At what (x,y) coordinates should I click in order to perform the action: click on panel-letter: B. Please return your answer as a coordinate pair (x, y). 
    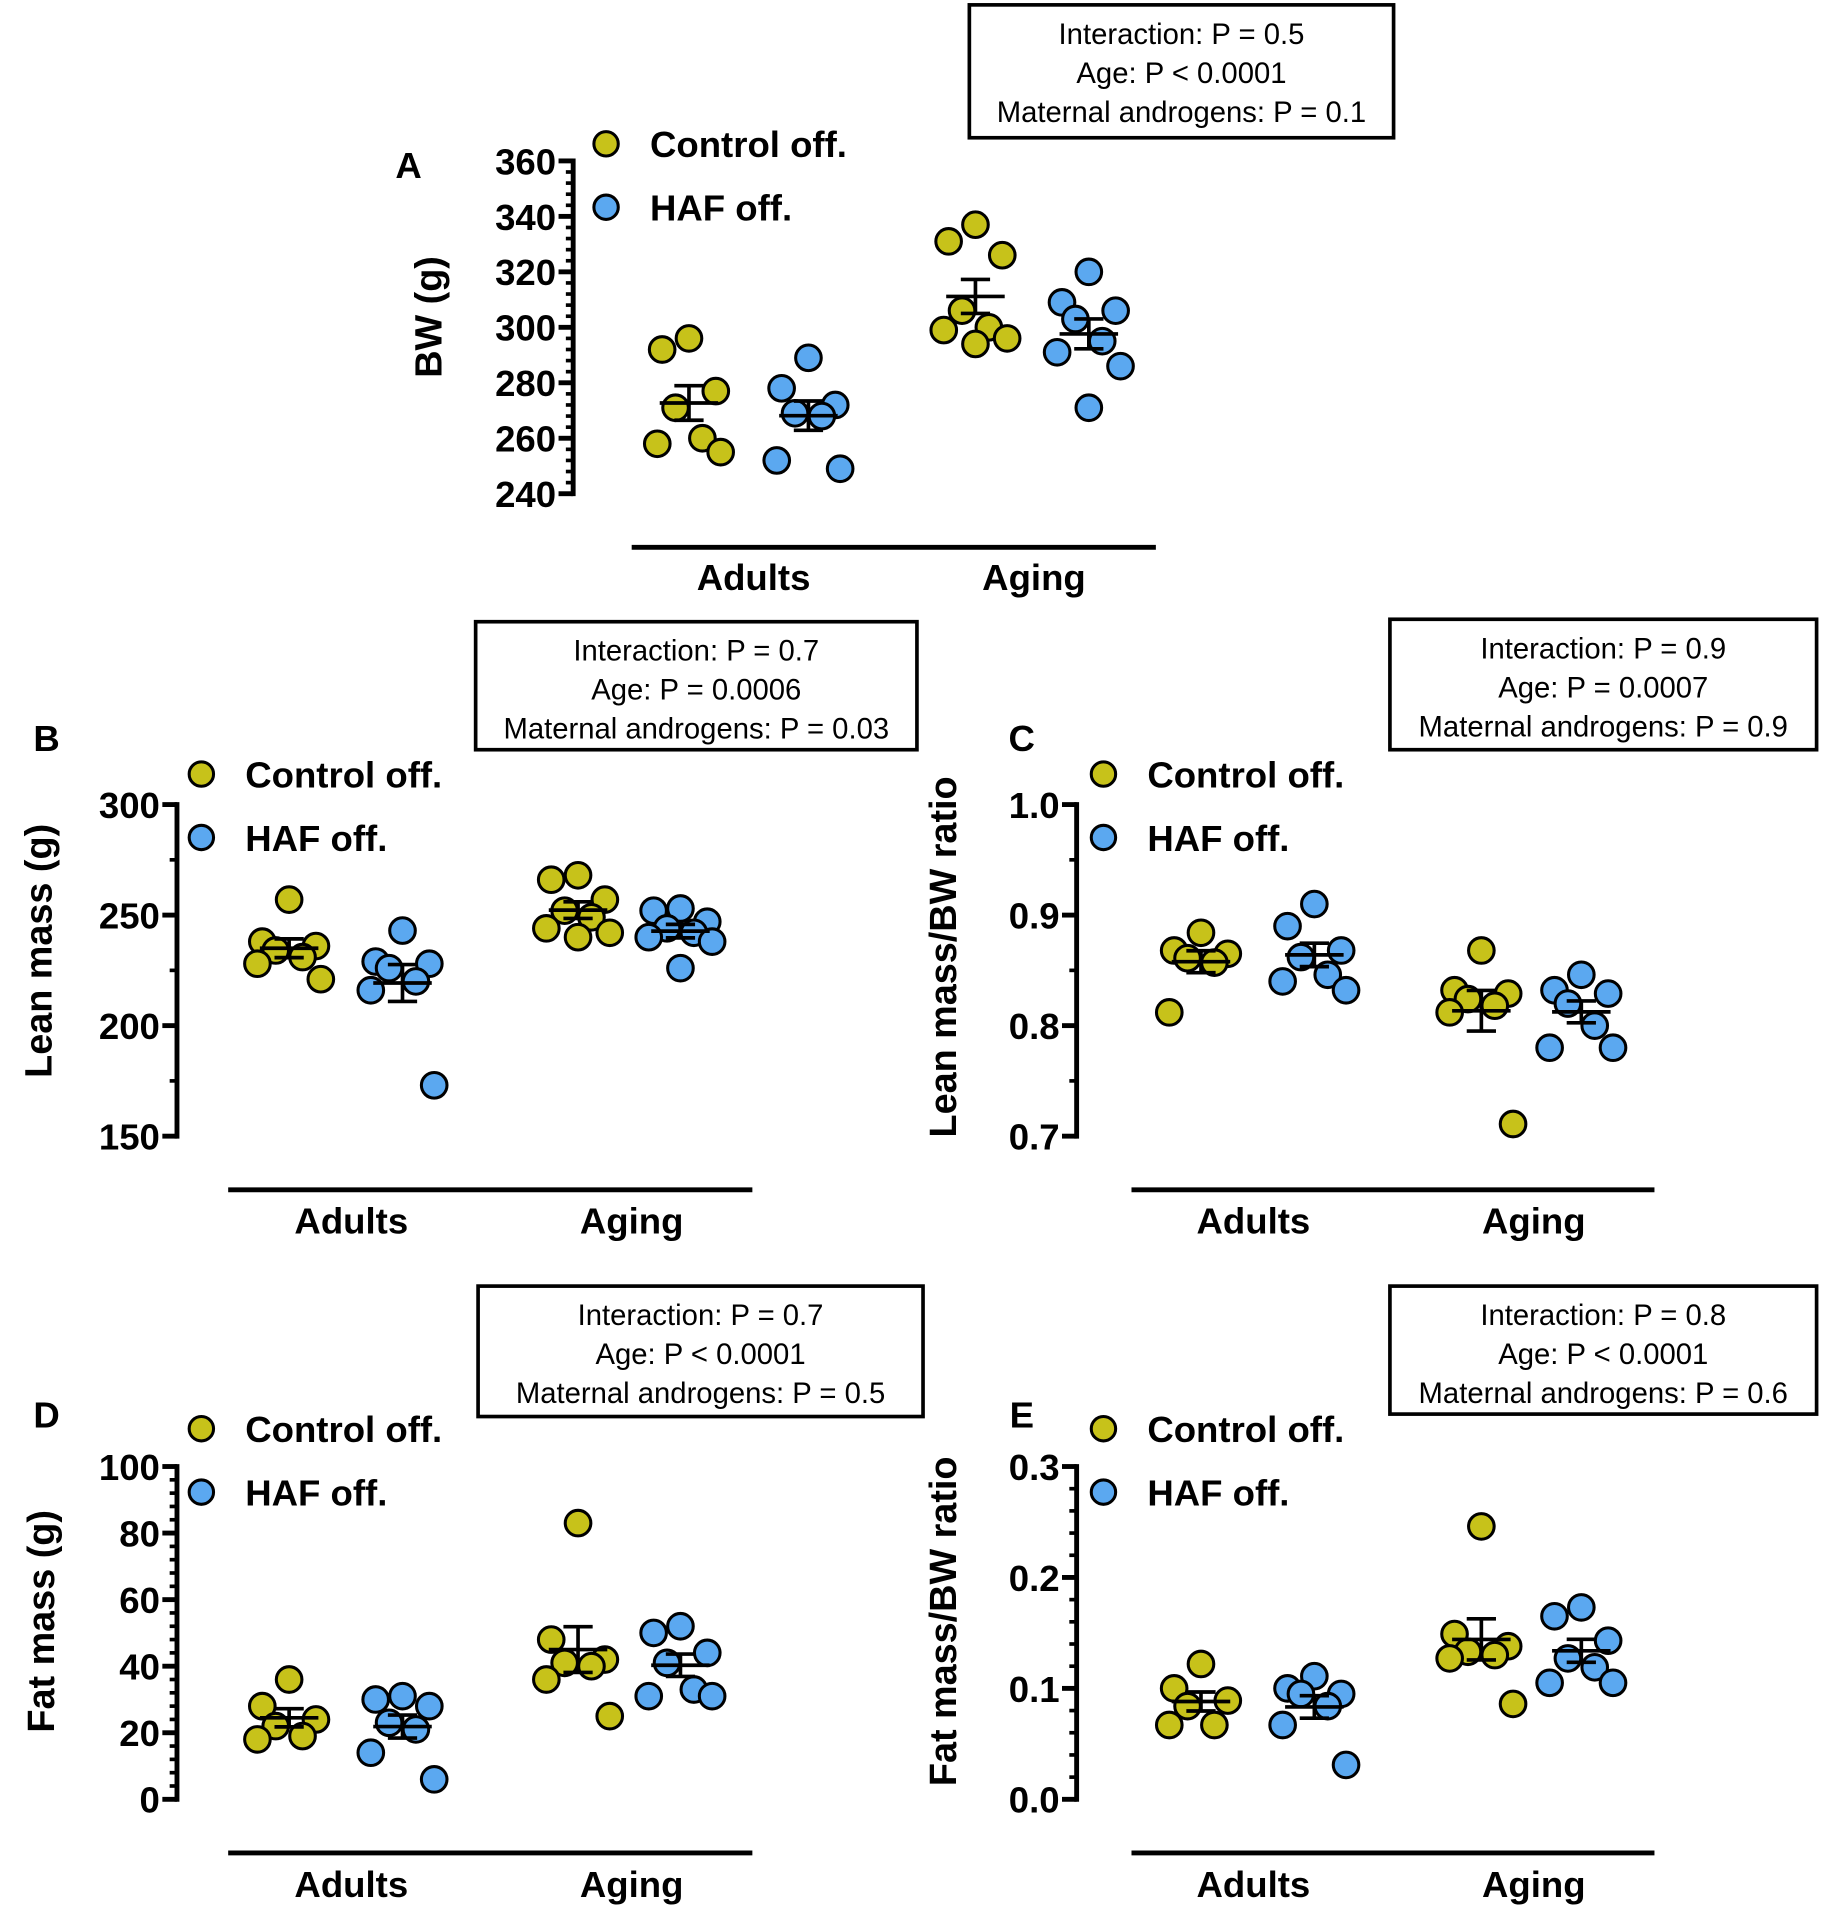
    Looking at the image, I should click on (46, 738).